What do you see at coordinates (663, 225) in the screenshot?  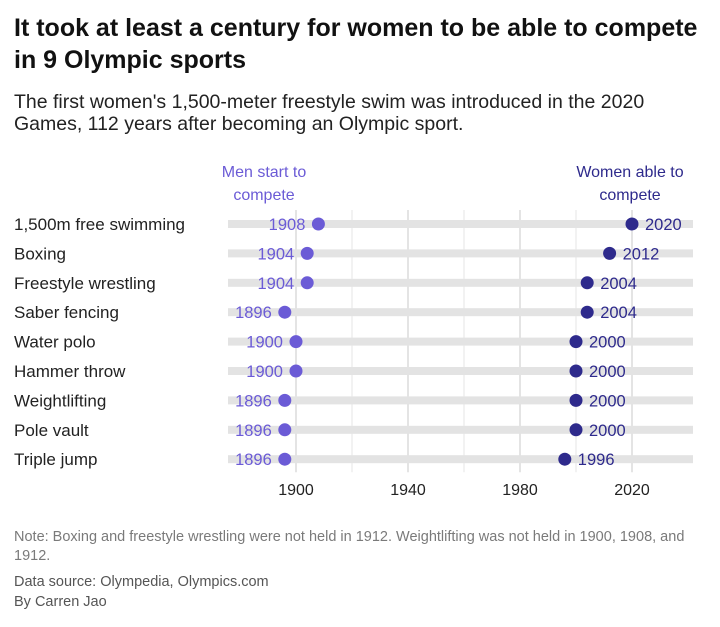 I see `women-year-label: 2020` at bounding box center [663, 225].